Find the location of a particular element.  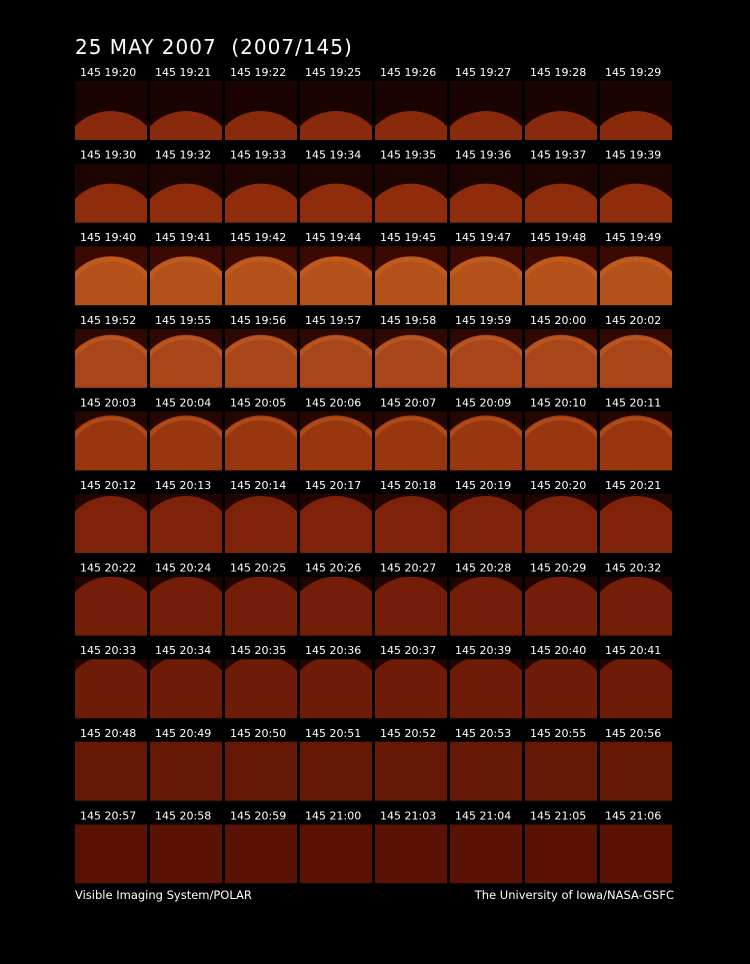

frame-label: 145 19:27 is located at coordinates (483, 72).